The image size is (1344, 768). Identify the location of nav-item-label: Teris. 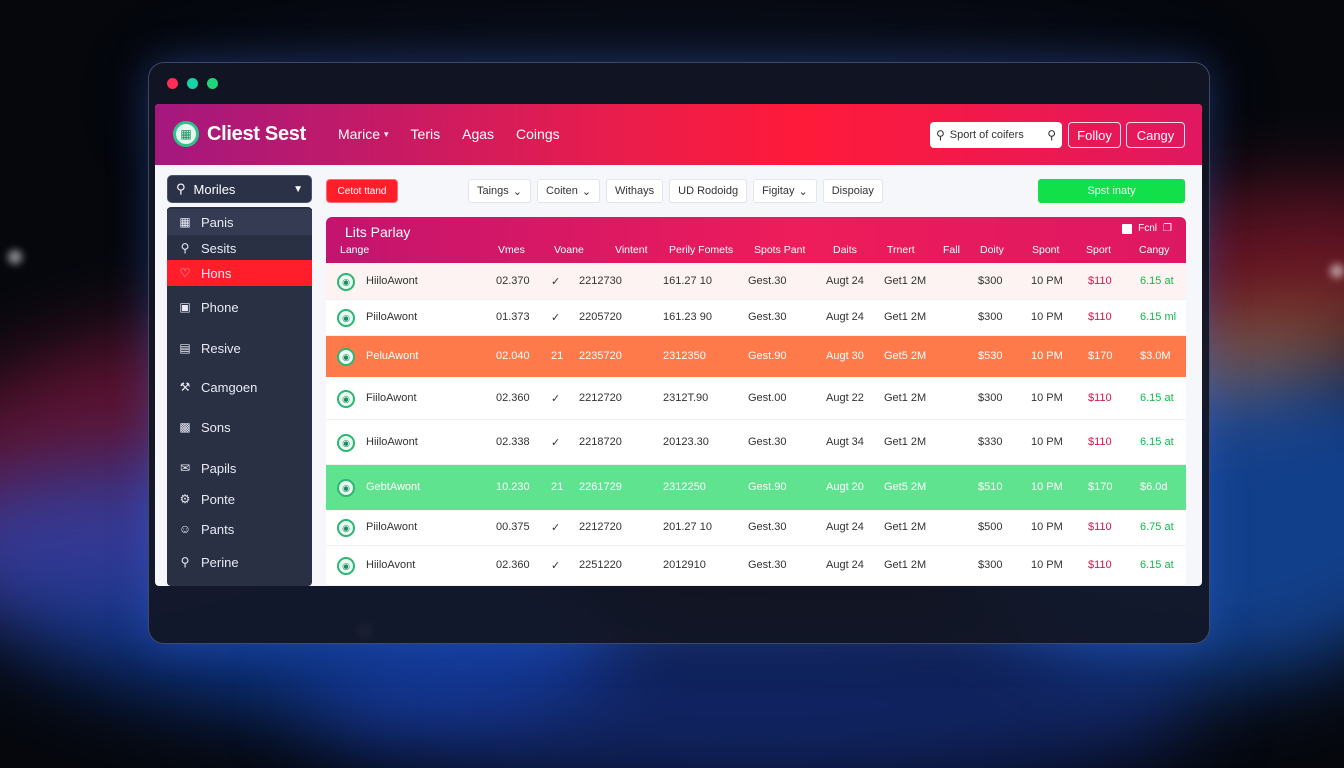
(425, 134).